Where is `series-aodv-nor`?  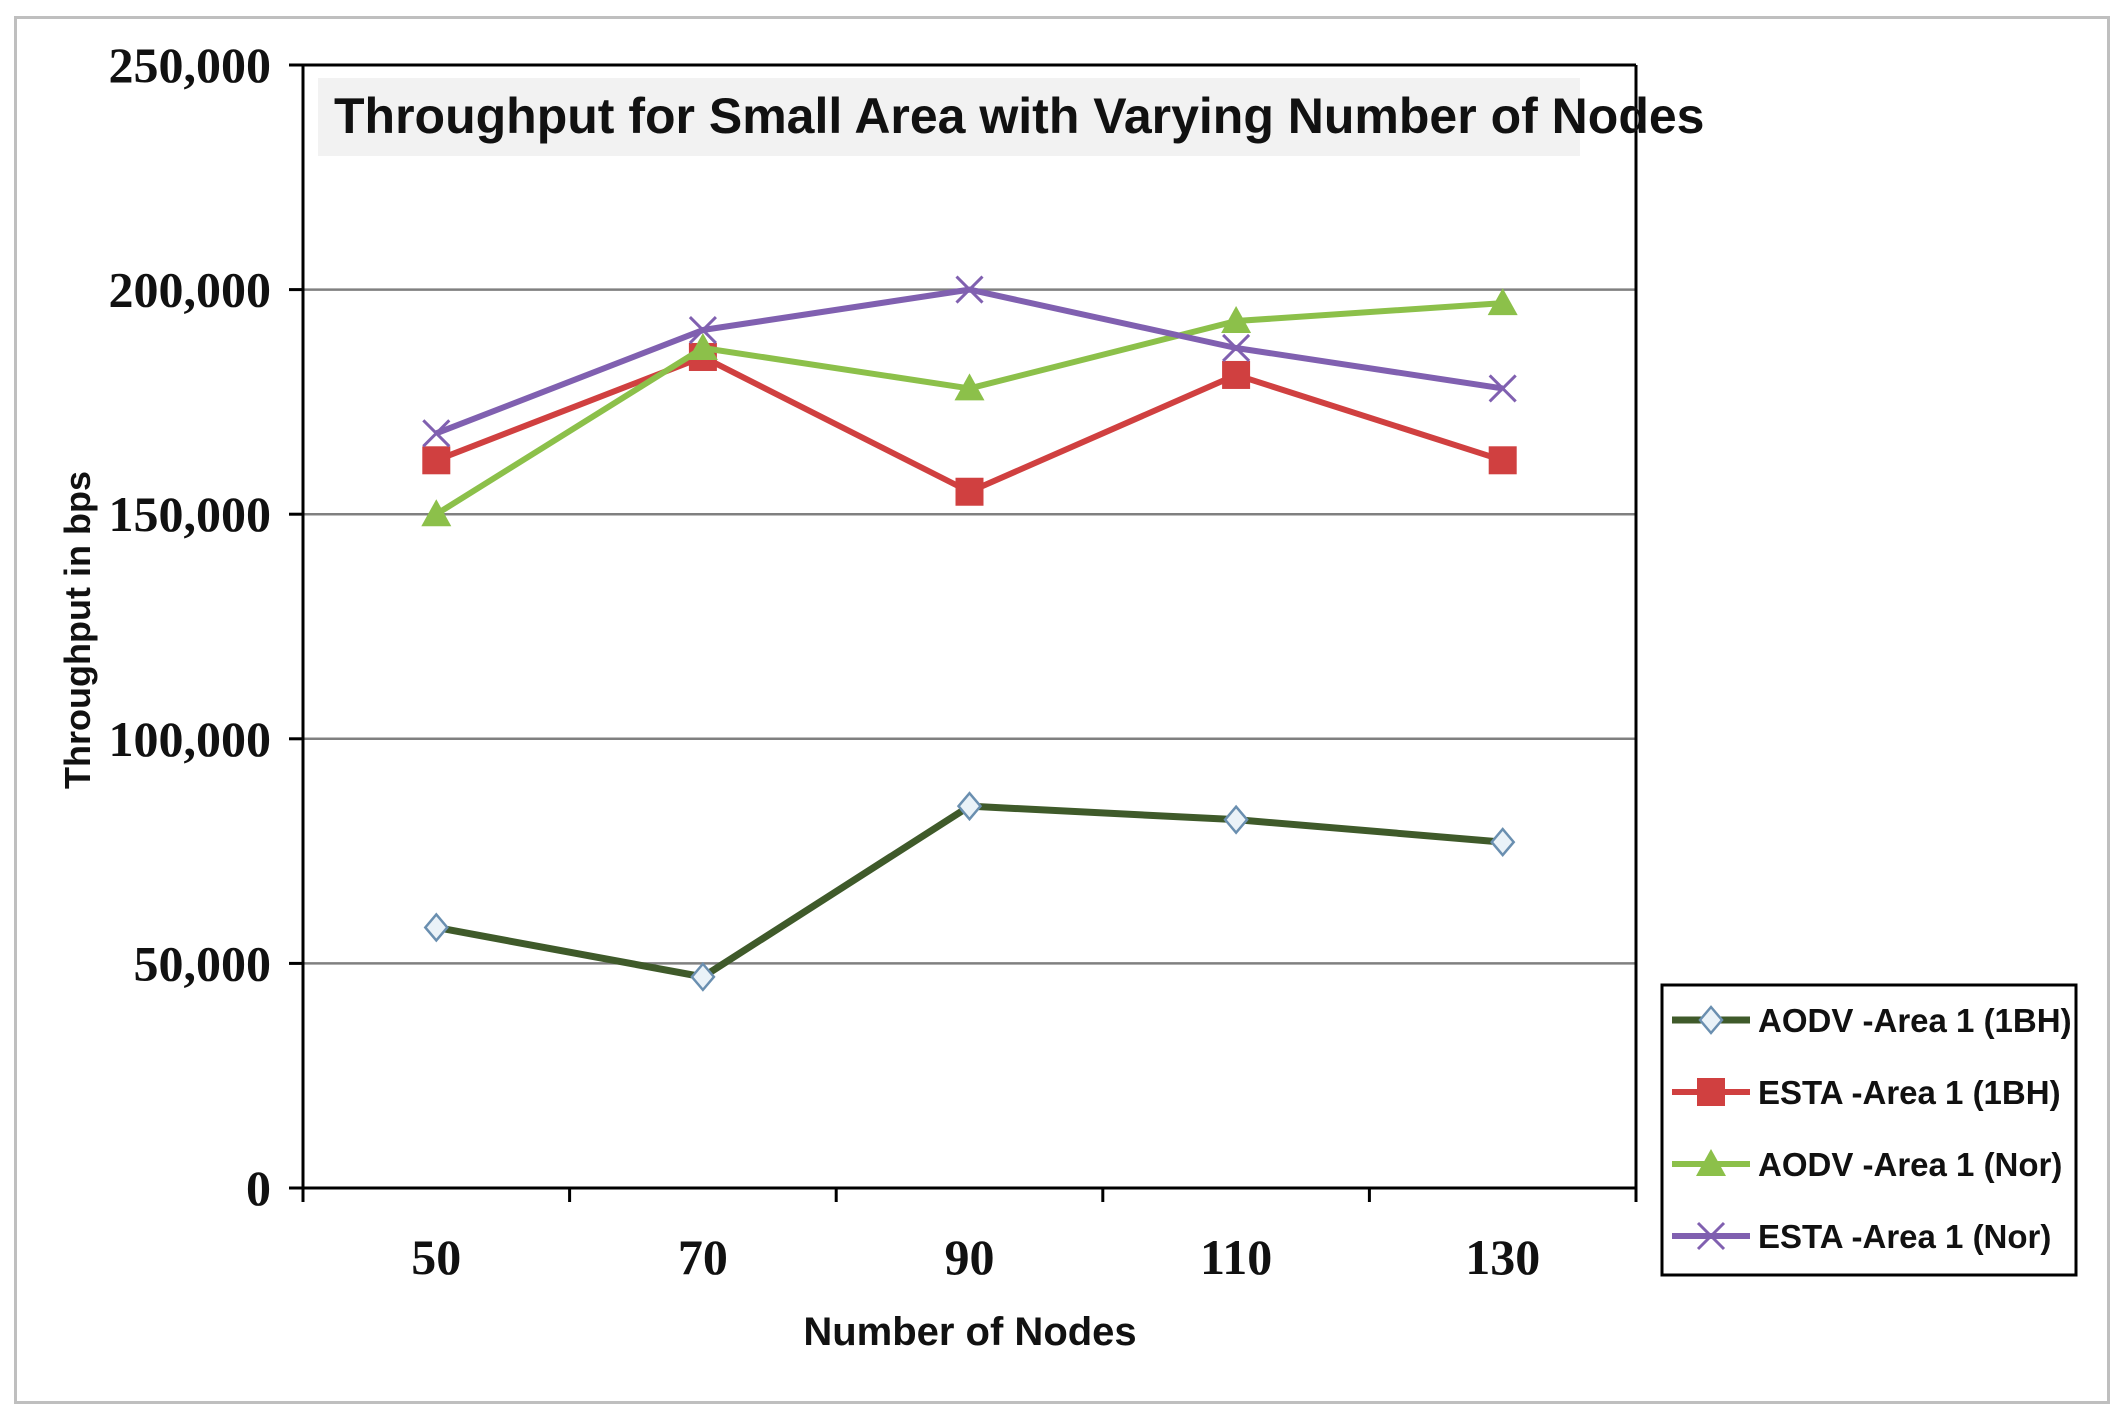
series-aodv-nor is located at coordinates (969, 407).